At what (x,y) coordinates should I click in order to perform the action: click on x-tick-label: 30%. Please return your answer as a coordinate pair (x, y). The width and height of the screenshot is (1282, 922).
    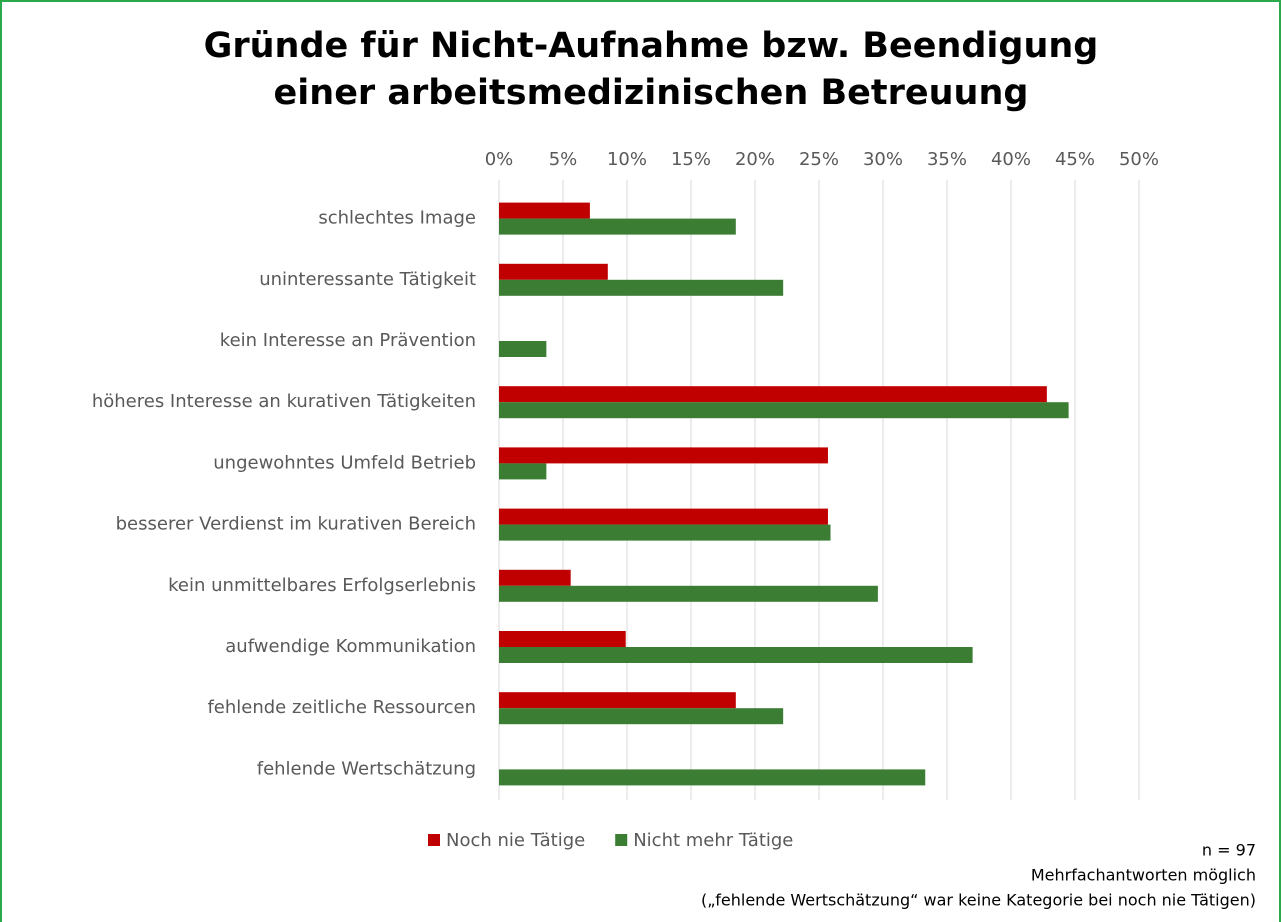
    Looking at the image, I should click on (883, 159).